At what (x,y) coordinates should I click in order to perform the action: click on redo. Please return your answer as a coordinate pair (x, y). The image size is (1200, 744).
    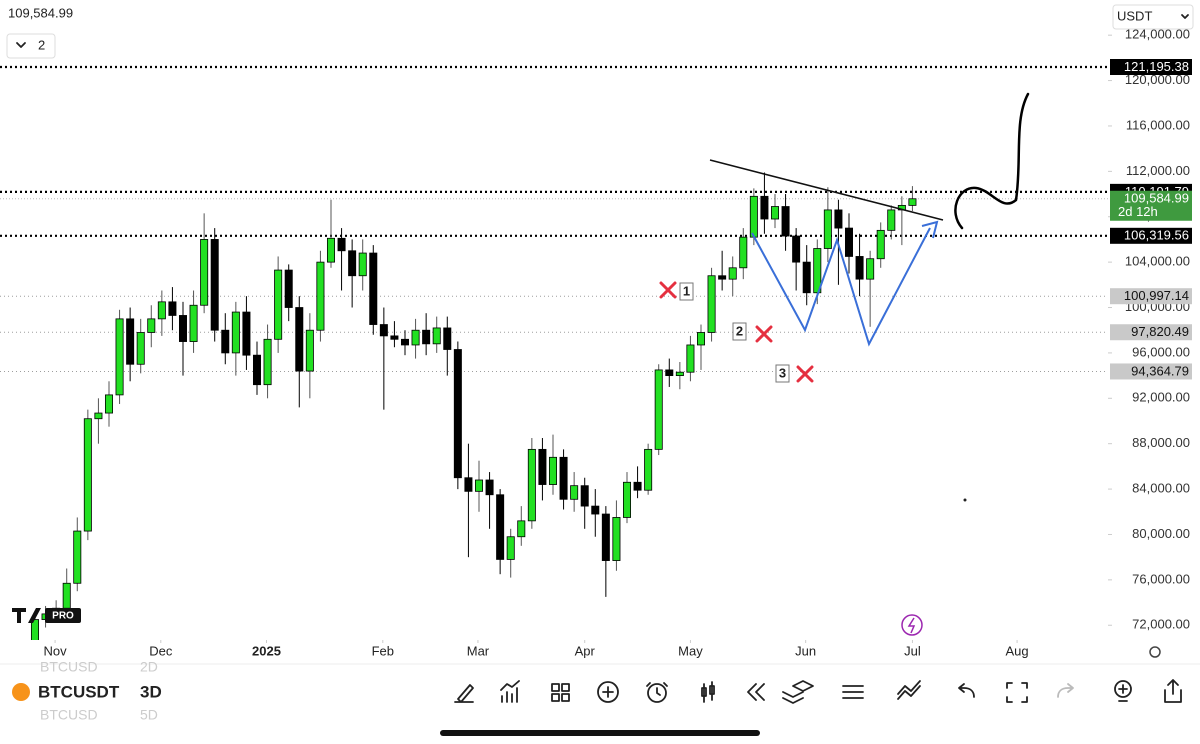
    Looking at the image, I should click on (1065, 690).